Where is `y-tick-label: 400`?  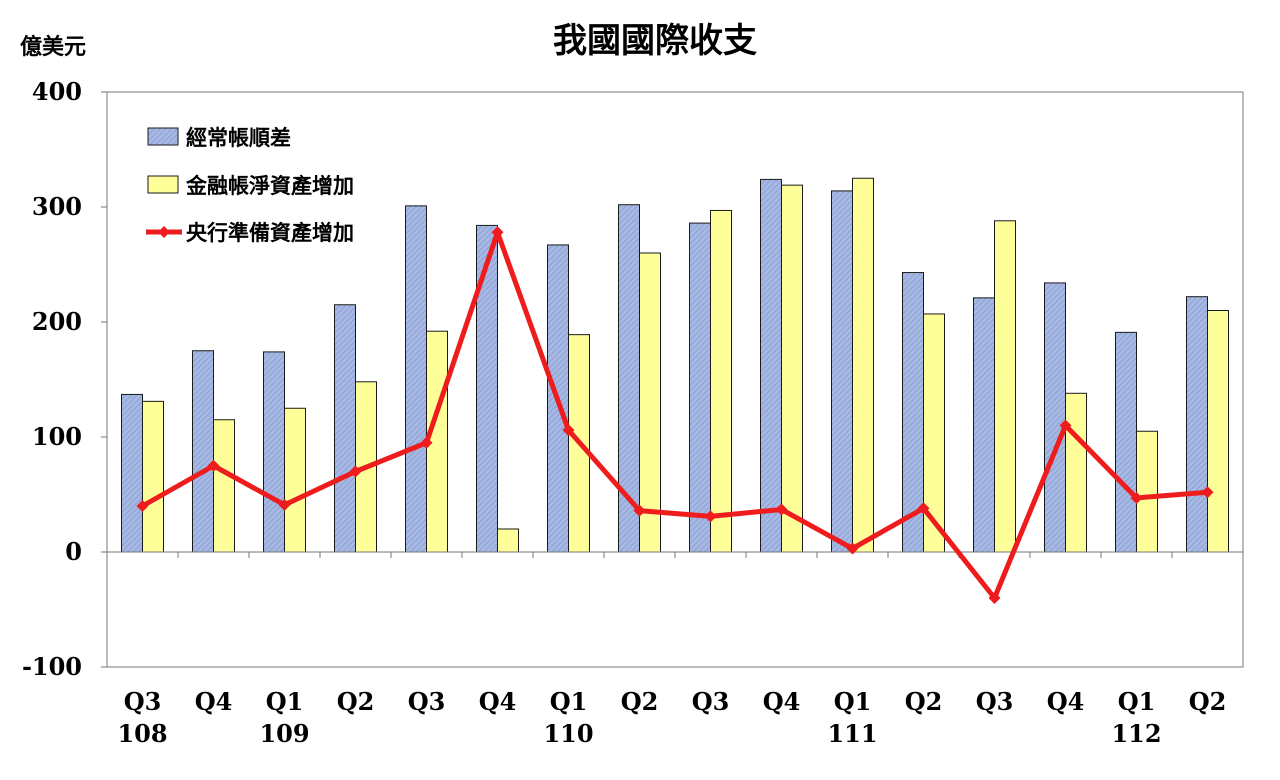 y-tick-label: 400 is located at coordinates (57, 91).